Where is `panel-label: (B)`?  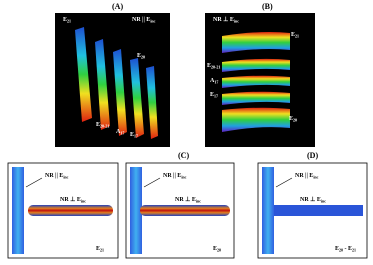
panel-label: (B) is located at coordinates (267, 6).